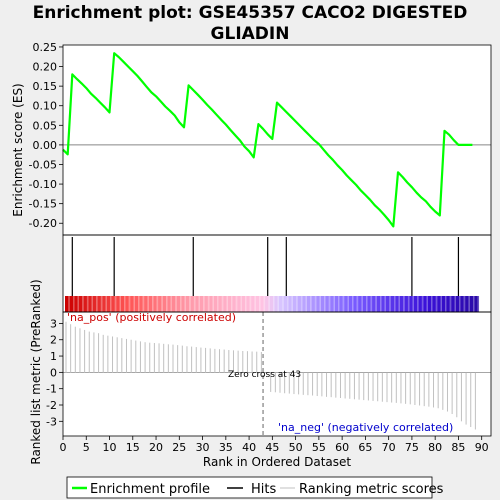 Image resolution: width=500 pixels, height=500 pixels. What do you see at coordinates (45, 86) in the screenshot?
I see `enrichment-y-tick-label: 0.15` at bounding box center [45, 86].